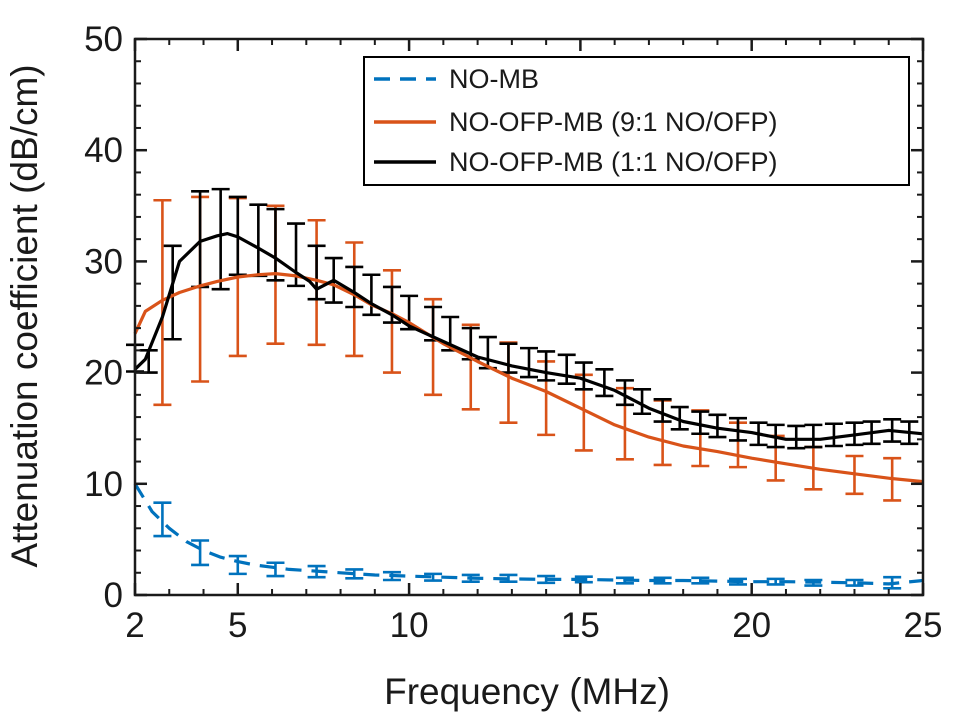  Describe the element at coordinates (134, 625) in the screenshot. I see `x-tick-label: 2` at that location.